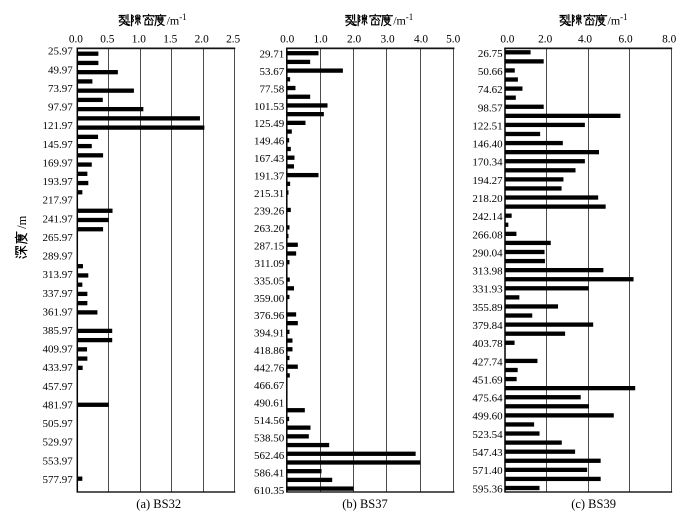 The height and width of the screenshot is (515, 700). I want to click on svg-text: 239.26, so click(269, 212).